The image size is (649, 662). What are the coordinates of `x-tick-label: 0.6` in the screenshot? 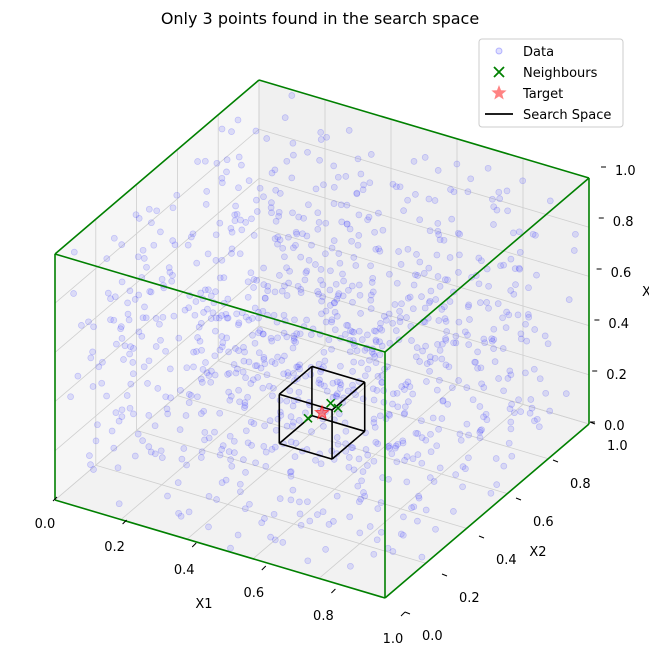 It's located at (253, 593).